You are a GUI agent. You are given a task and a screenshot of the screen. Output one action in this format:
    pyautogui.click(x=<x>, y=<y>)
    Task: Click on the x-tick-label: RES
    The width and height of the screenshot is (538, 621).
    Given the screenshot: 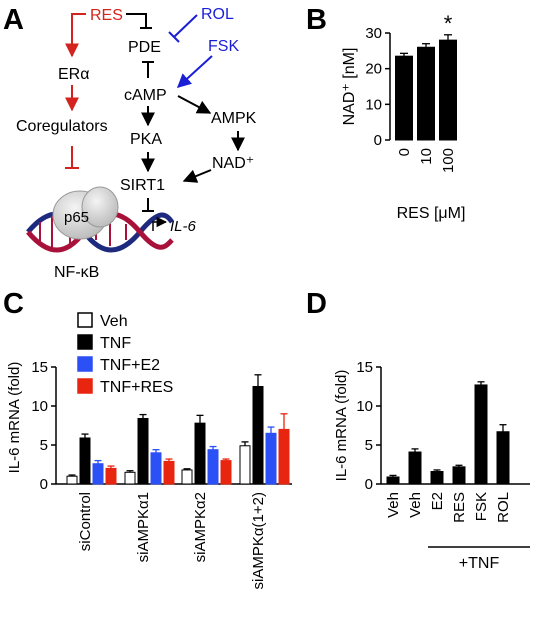 What is the action you would take?
    pyautogui.click(x=459, y=507)
    